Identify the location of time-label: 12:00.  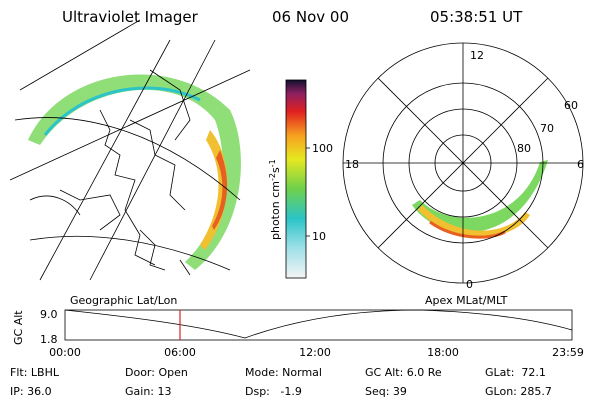
(315, 352).